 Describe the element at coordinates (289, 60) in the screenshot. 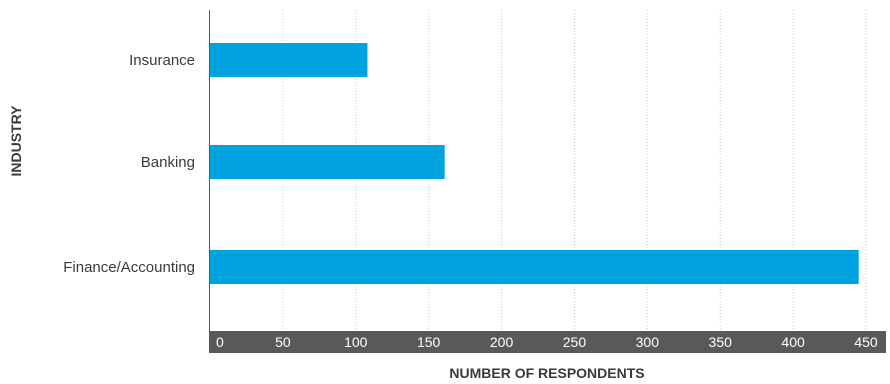

I see `bar-insurance` at that location.